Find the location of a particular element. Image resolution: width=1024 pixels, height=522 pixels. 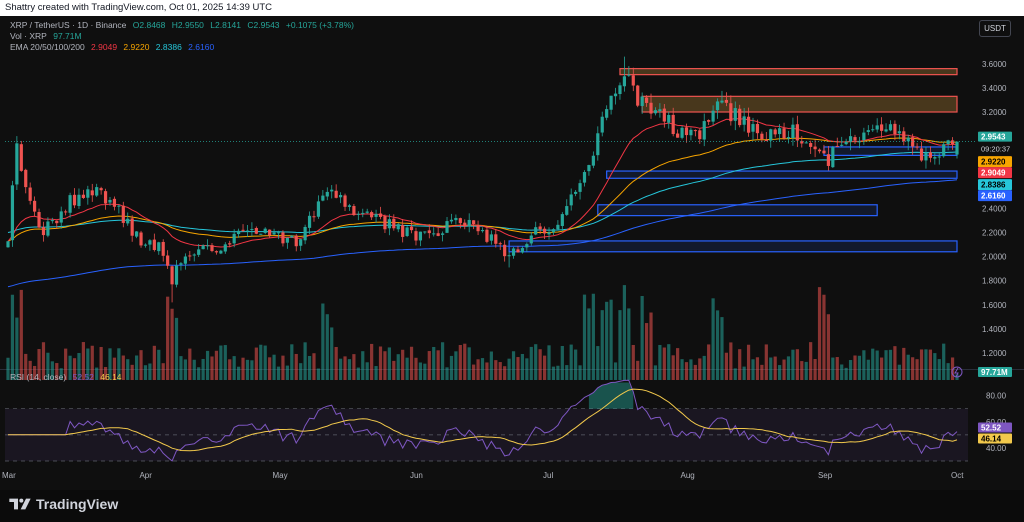

demand-zone is located at coordinates (737, 210).